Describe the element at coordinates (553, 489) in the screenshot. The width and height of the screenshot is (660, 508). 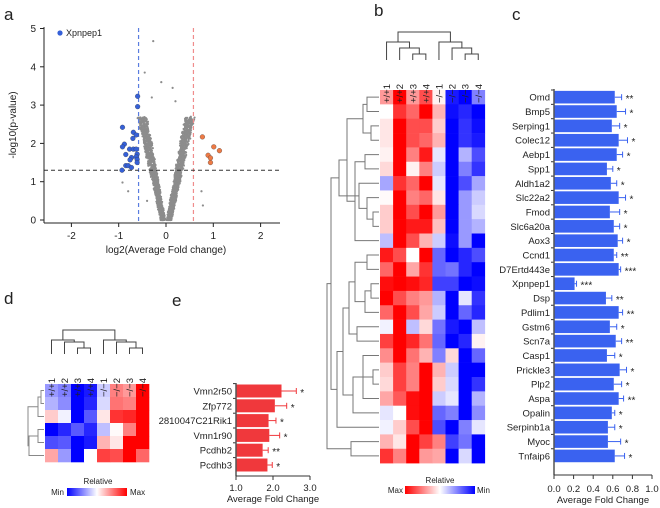
I see `x-tick-label: 0.0` at that location.